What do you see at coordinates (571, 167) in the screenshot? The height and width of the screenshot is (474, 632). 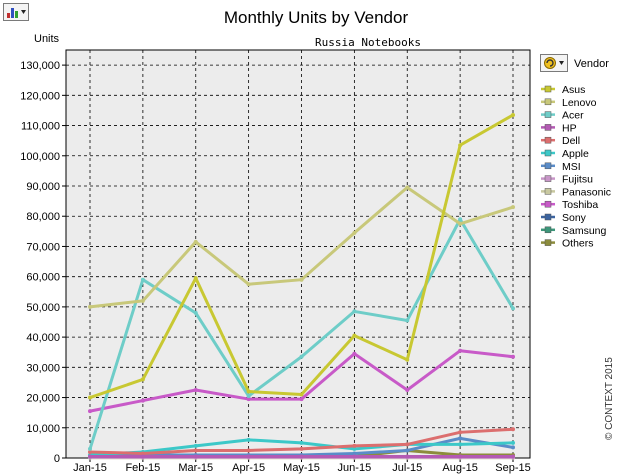 I see `legend-label: MSI` at bounding box center [571, 167].